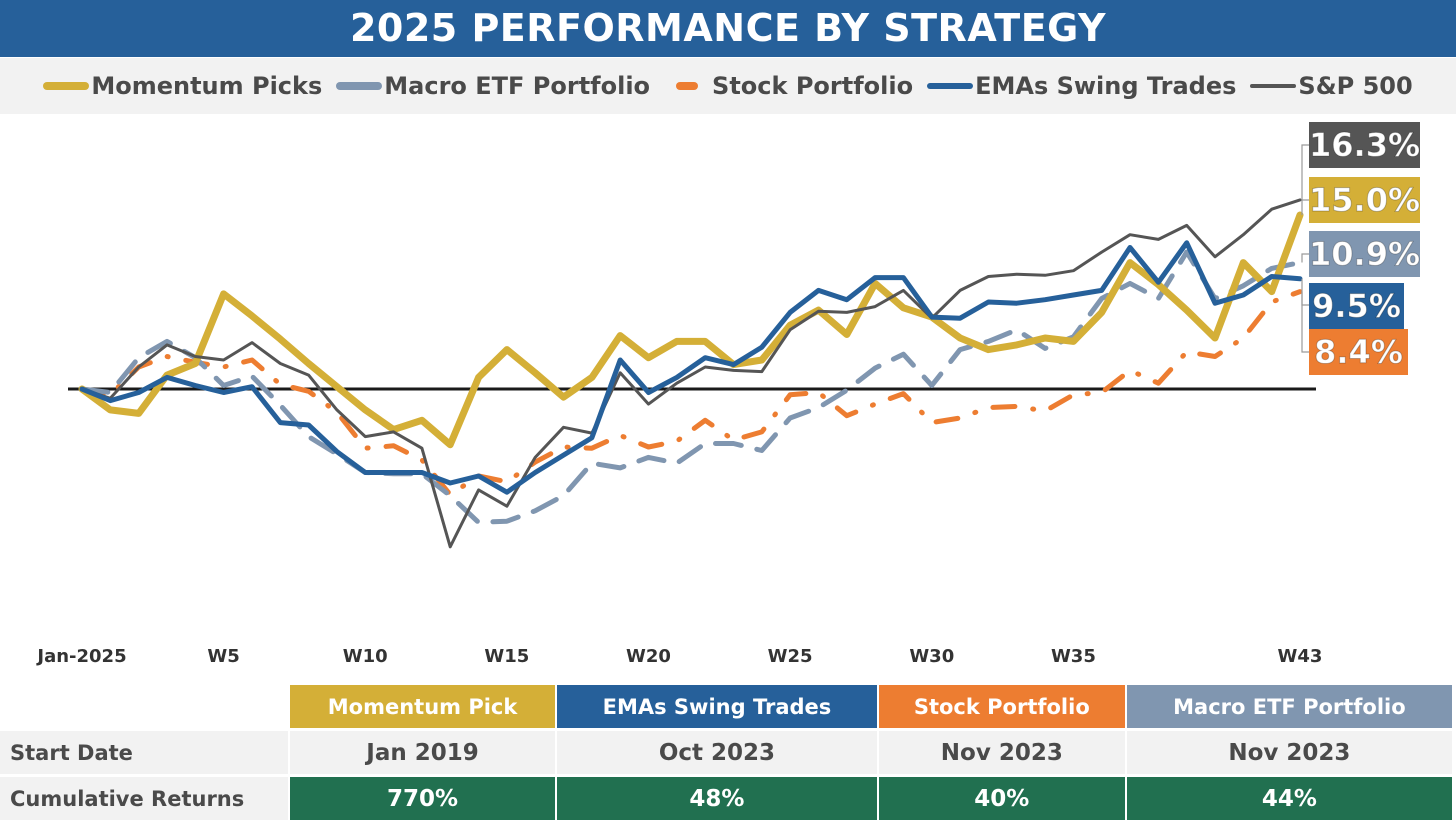  I want to click on row-label: Start Date, so click(144, 752).